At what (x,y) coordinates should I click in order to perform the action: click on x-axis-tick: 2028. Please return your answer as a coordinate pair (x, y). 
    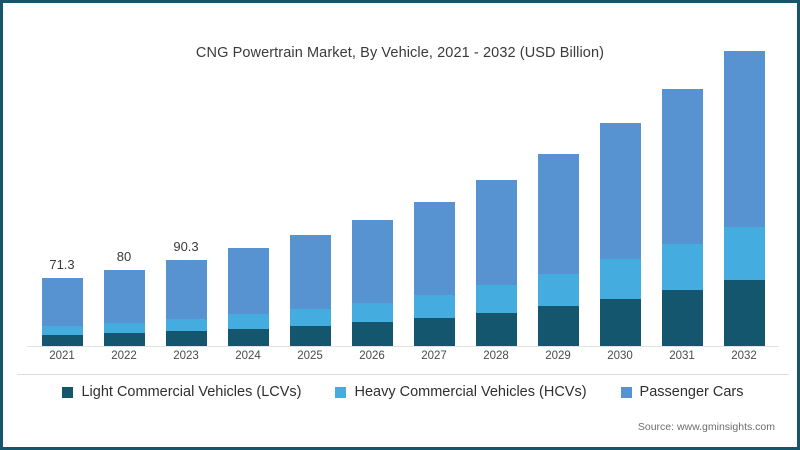
    Looking at the image, I should click on (496, 356).